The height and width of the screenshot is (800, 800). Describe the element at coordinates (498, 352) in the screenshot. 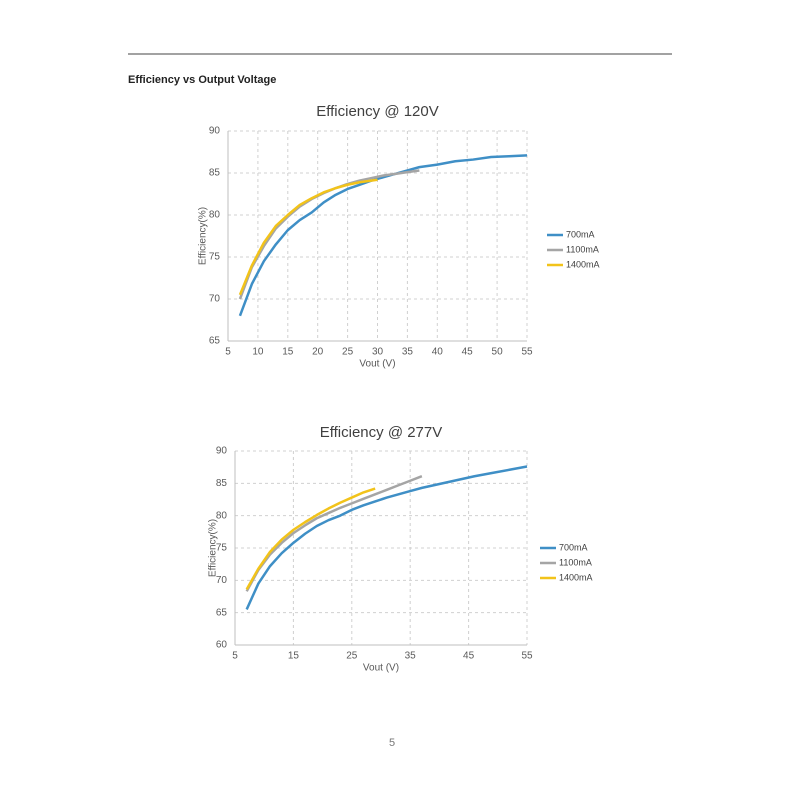

I see `x-tick-label: 50` at that location.